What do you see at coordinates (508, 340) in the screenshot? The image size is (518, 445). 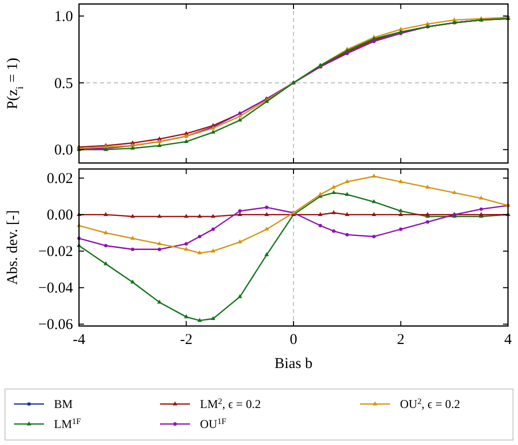 I see `x-tick-label: 4` at bounding box center [508, 340].